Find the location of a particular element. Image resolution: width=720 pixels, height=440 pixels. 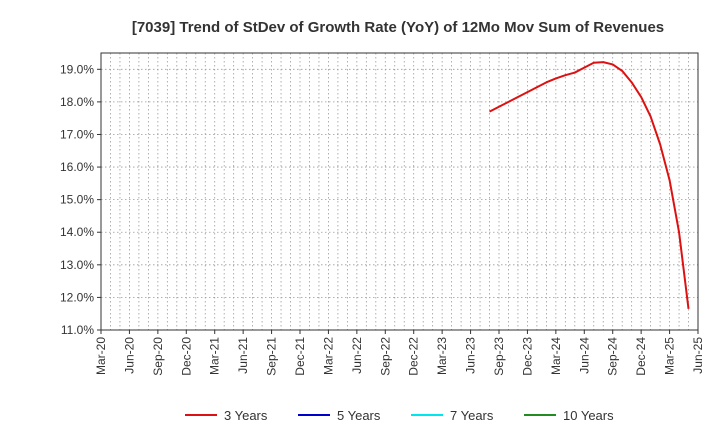

legend-item-5-years: 5 Years is located at coordinates (339, 415).